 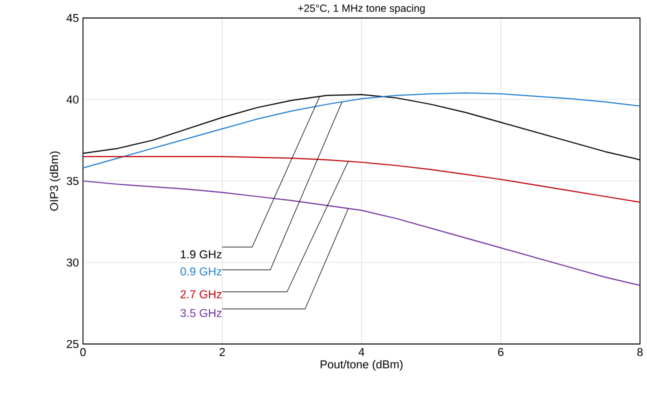 I want to click on x-axis-title: Pout/tone (dBm), so click(x=361, y=365).